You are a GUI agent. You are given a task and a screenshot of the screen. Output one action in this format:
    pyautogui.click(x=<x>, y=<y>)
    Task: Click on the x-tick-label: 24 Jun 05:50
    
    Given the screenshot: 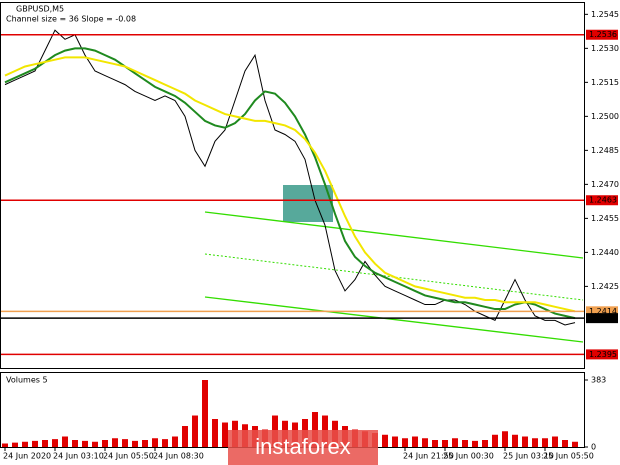 What is the action you would take?
    pyautogui.click(x=128, y=456)
    